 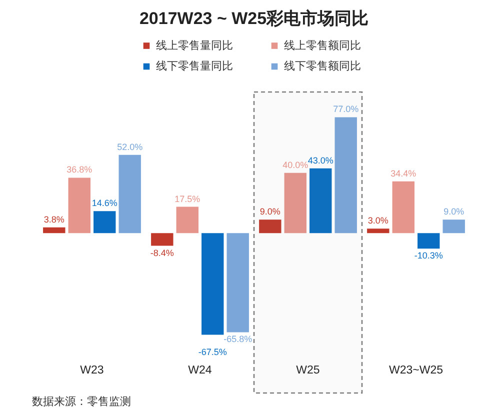 What do you see at coordinates (238, 339) in the screenshot?
I see `data-label: -65.8%` at bounding box center [238, 339].